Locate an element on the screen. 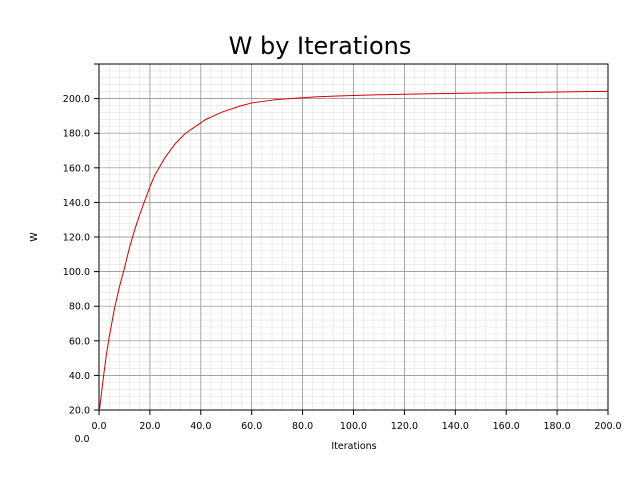 Image resolution: width=640 pixels, height=480 pixels. x-axis-label: Iterations is located at coordinates (353, 446).